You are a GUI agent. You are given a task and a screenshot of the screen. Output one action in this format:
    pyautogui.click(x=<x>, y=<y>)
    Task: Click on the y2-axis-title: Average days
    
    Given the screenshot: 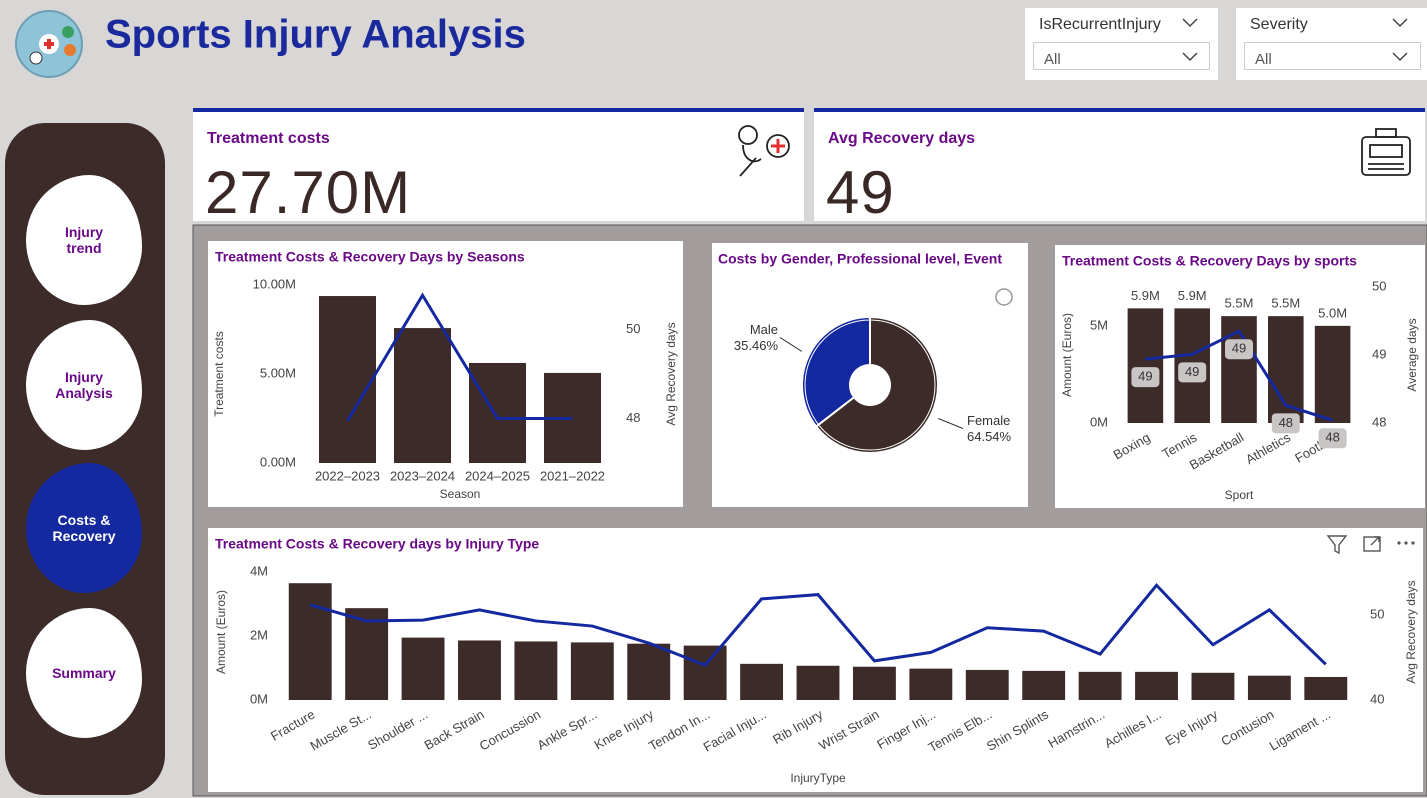 What is the action you would take?
    pyautogui.click(x=1412, y=354)
    